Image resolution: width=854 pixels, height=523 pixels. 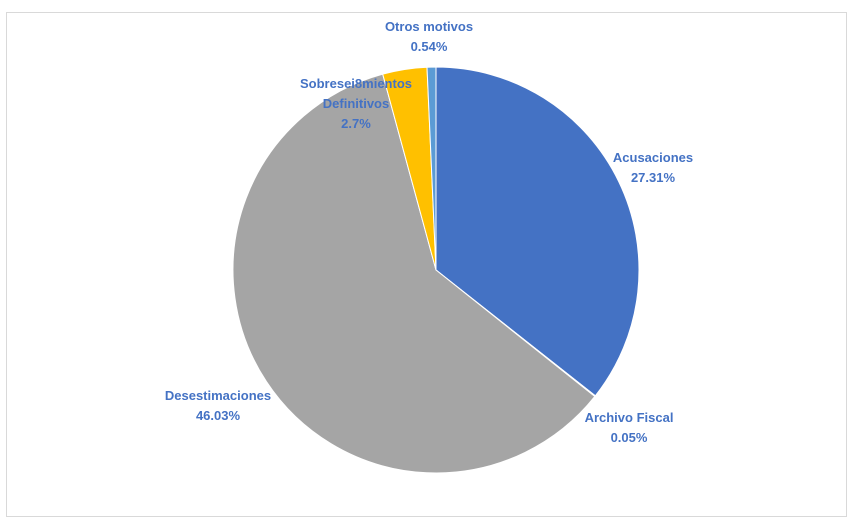 What do you see at coordinates (431, 168) in the screenshot?
I see `pie-slice` at bounding box center [431, 168].